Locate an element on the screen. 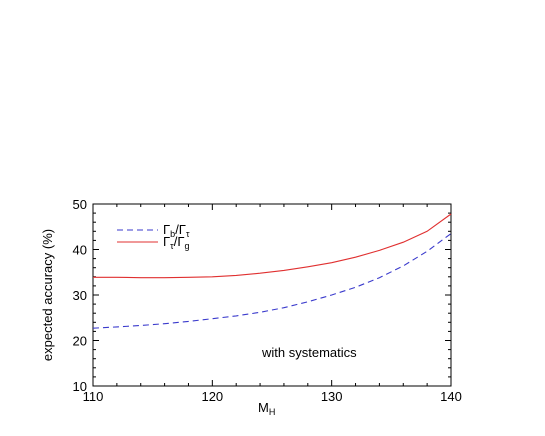 The width and height of the screenshot is (545, 436). x-tick-label: 140 is located at coordinates (451, 396).